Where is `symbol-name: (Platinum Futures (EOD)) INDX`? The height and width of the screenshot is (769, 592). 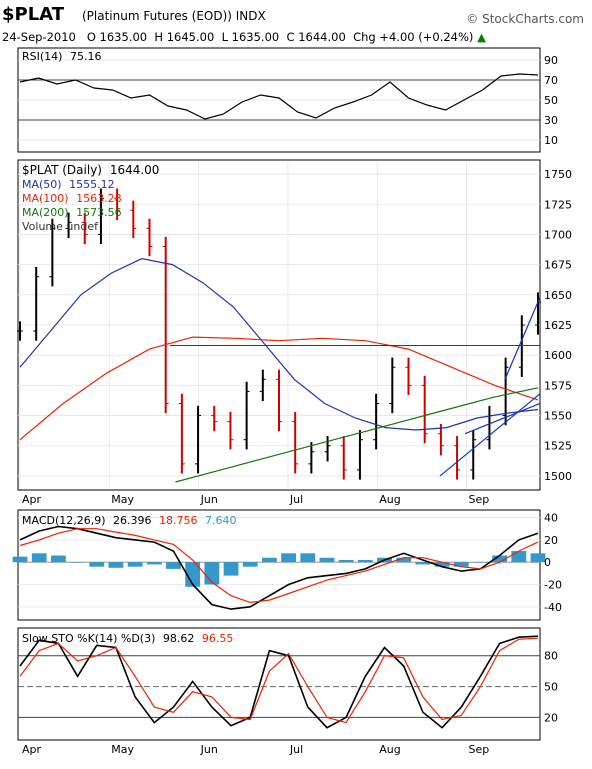 symbol-name: (Platinum Futures (EOD)) INDX is located at coordinates (174, 16).